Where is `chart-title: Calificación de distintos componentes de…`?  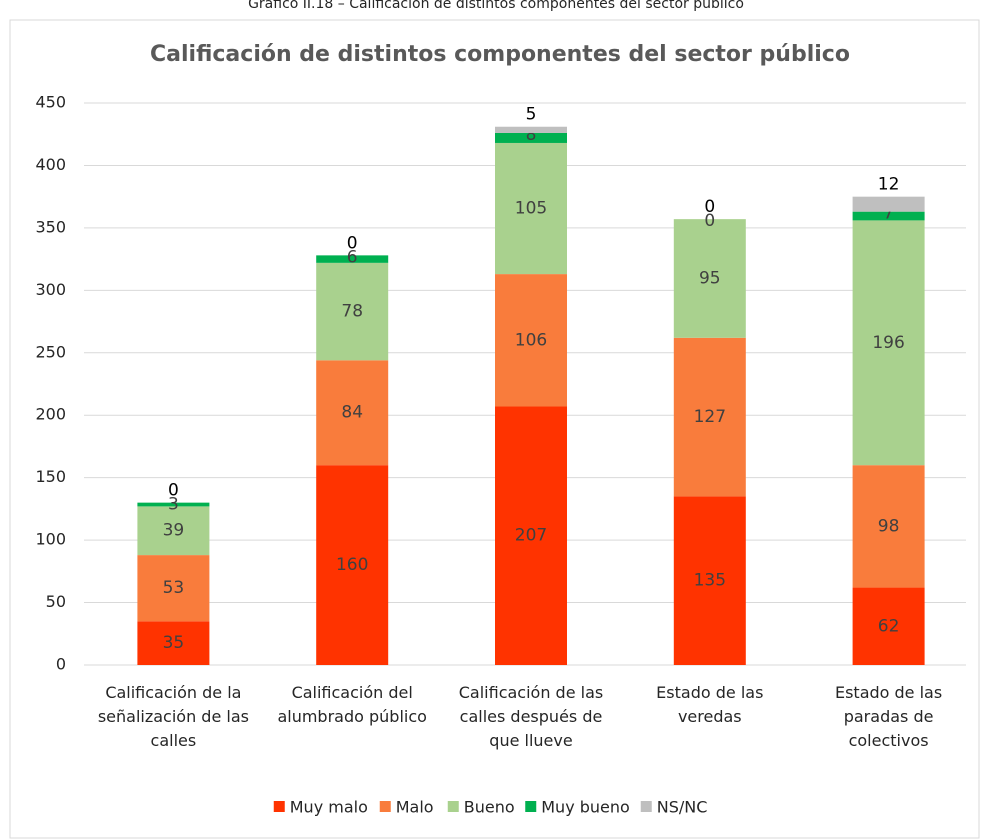 chart-title: Calificación de distintos componentes de… is located at coordinates (500, 54).